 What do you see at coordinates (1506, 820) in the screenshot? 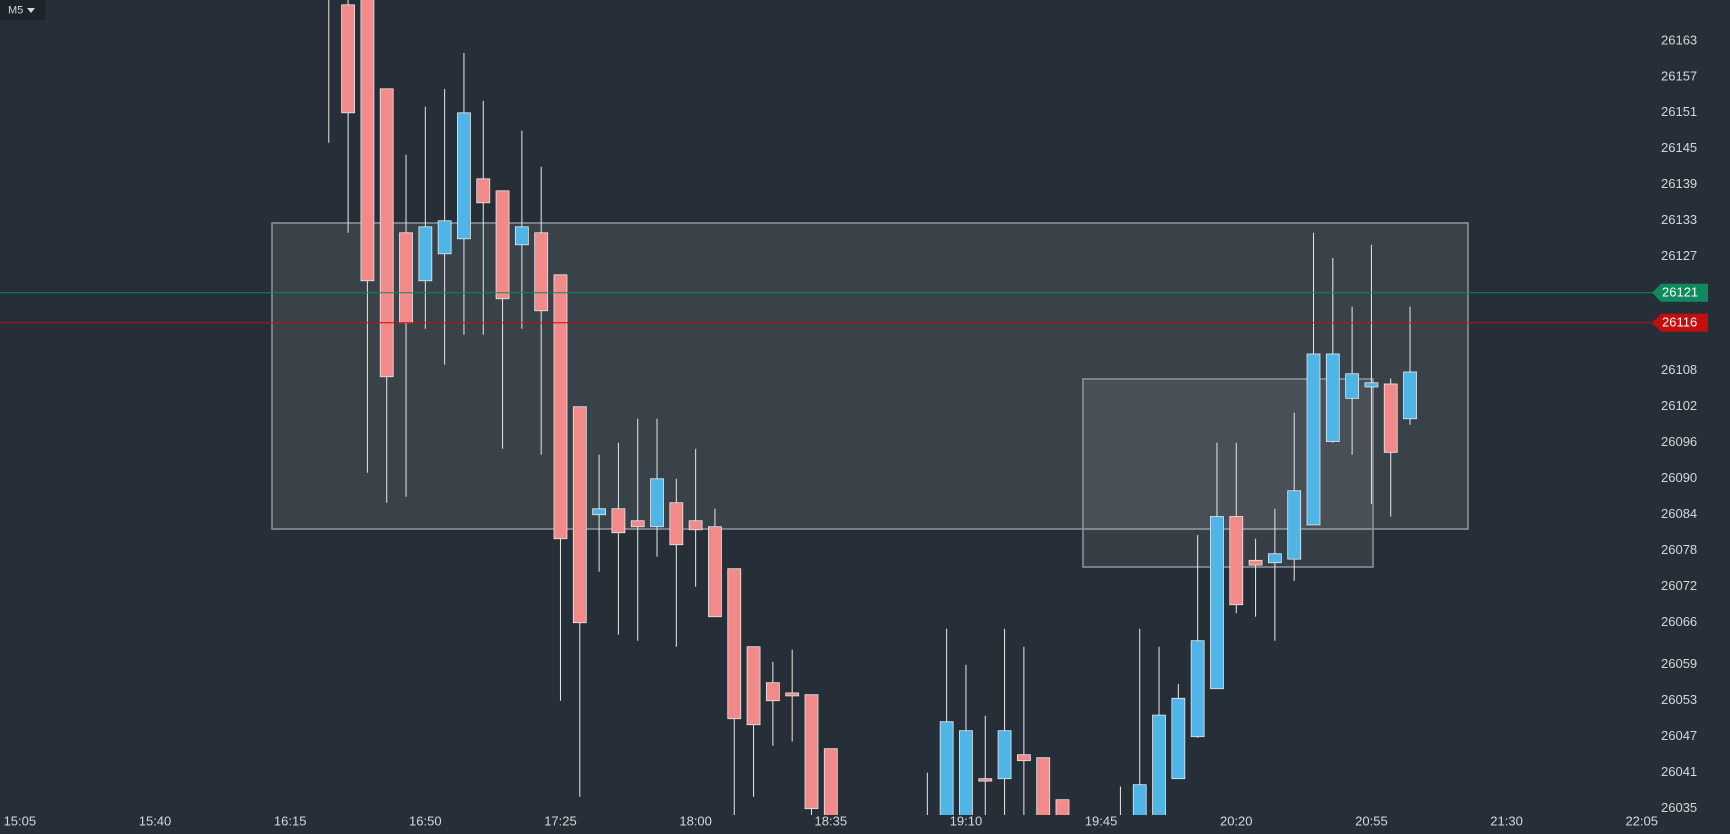
I see `x-tick-label: 21:30` at bounding box center [1506, 820].